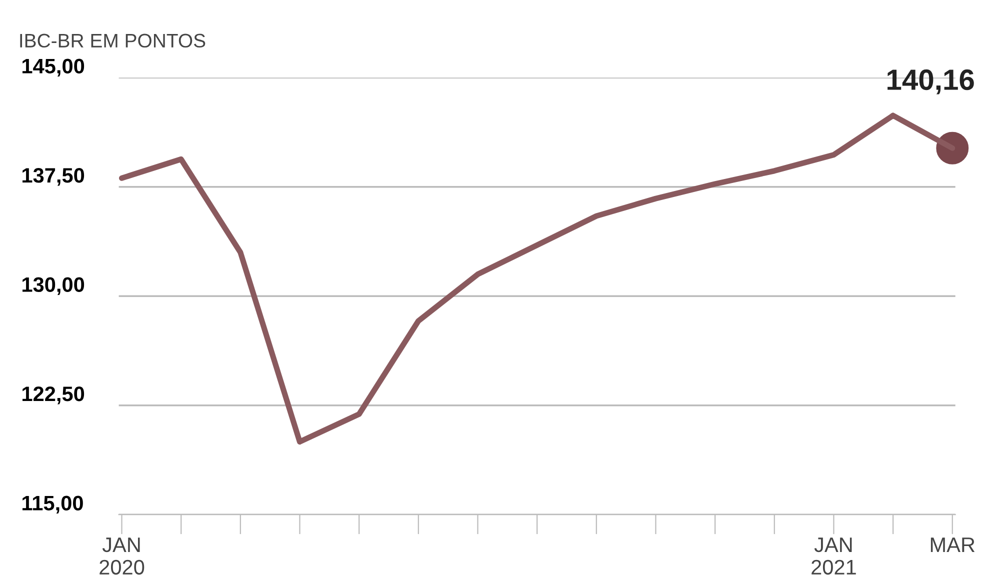 The image size is (990, 575). Describe the element at coordinates (834, 556) in the screenshot. I see `x-tick-label: JAN 2021` at that location.